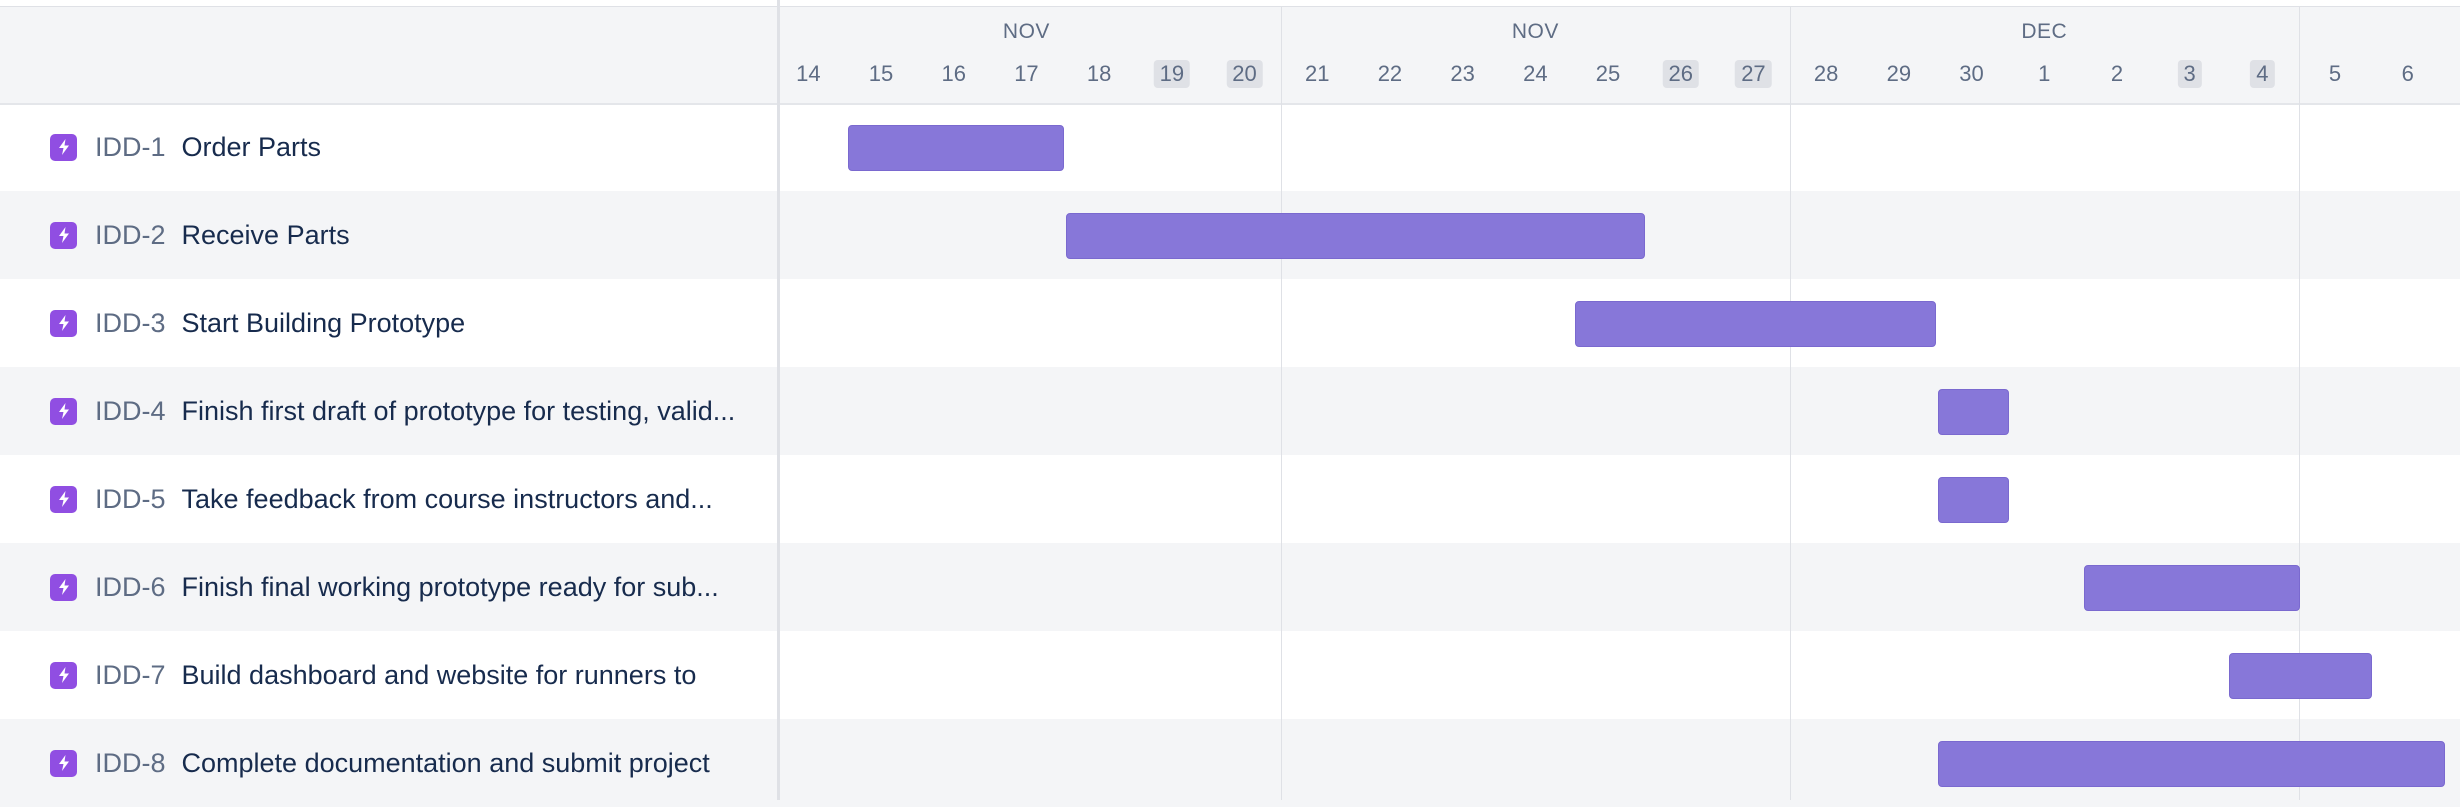 The width and height of the screenshot is (2460, 807). I want to click on day-label: 24, so click(1535, 73).